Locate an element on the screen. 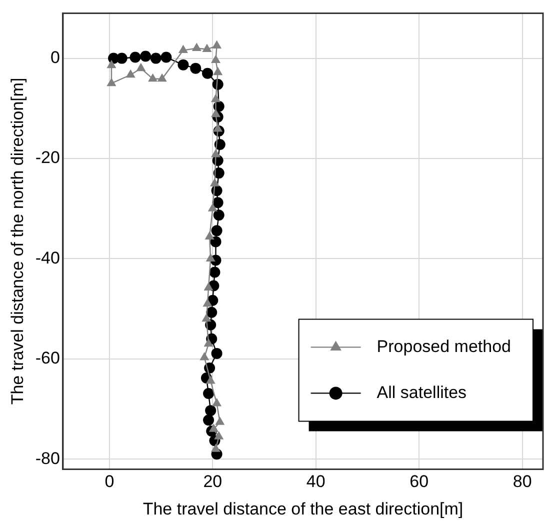 This screenshot has width=549, height=528. x-tick-label: 20 is located at coordinates (212, 482).